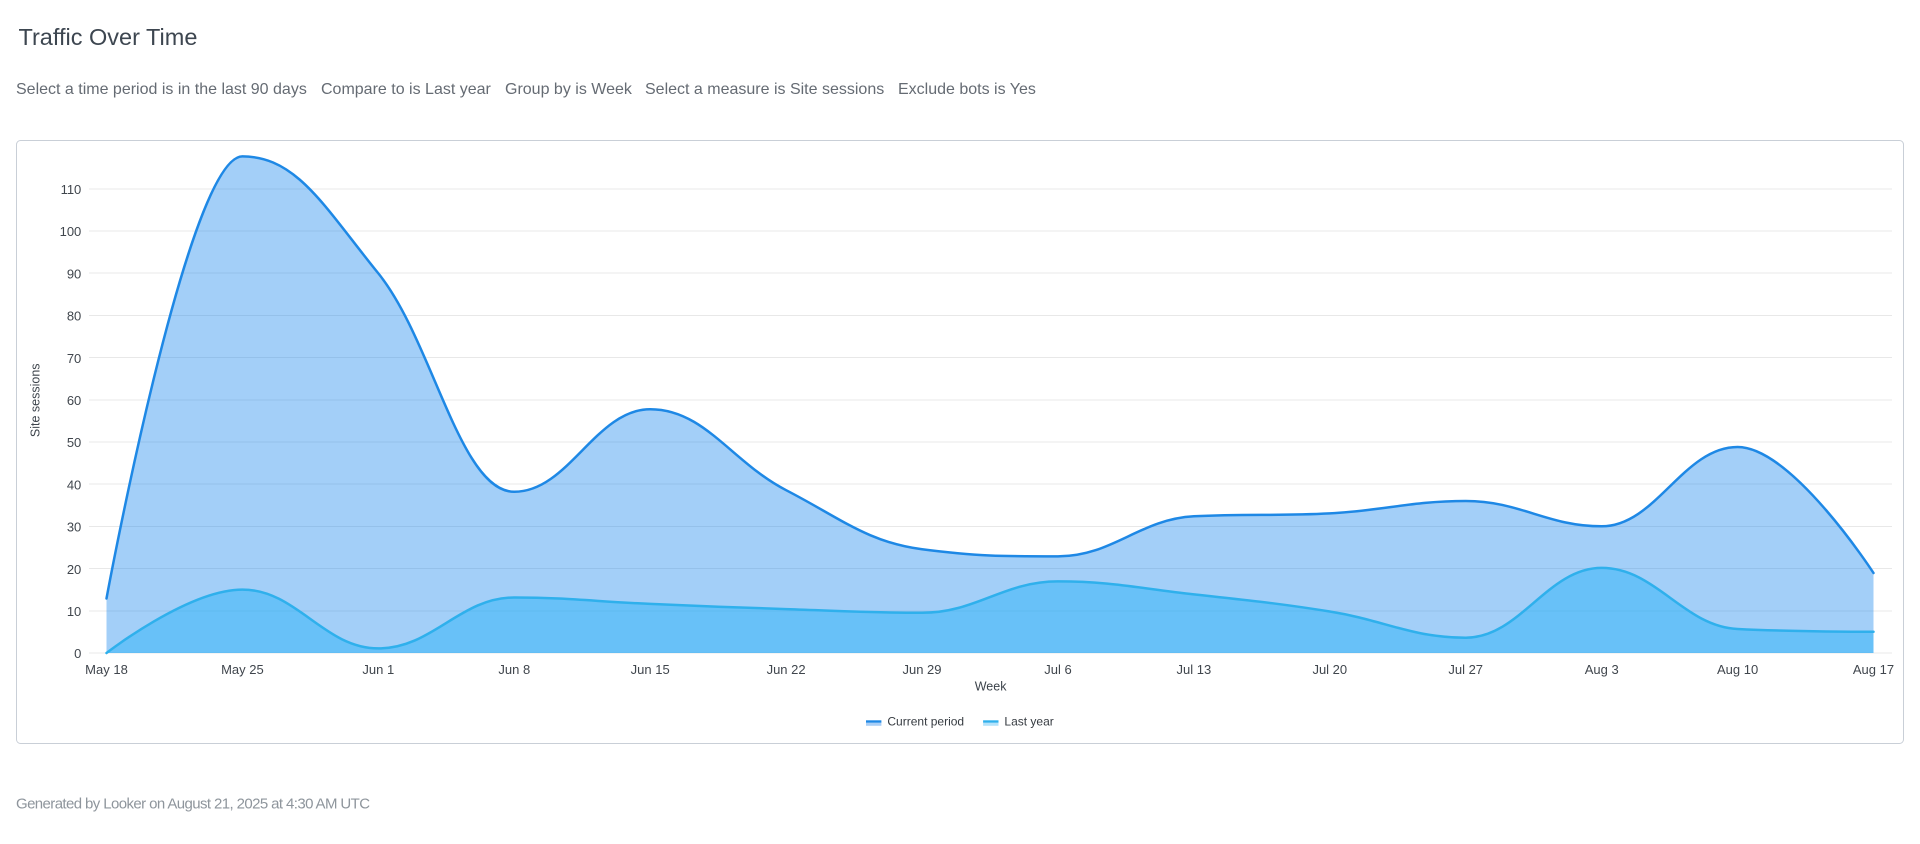 Image resolution: width=1920 pixels, height=844 pixels. Describe the element at coordinates (77, 653) in the screenshot. I see `svg-text: 0` at that location.